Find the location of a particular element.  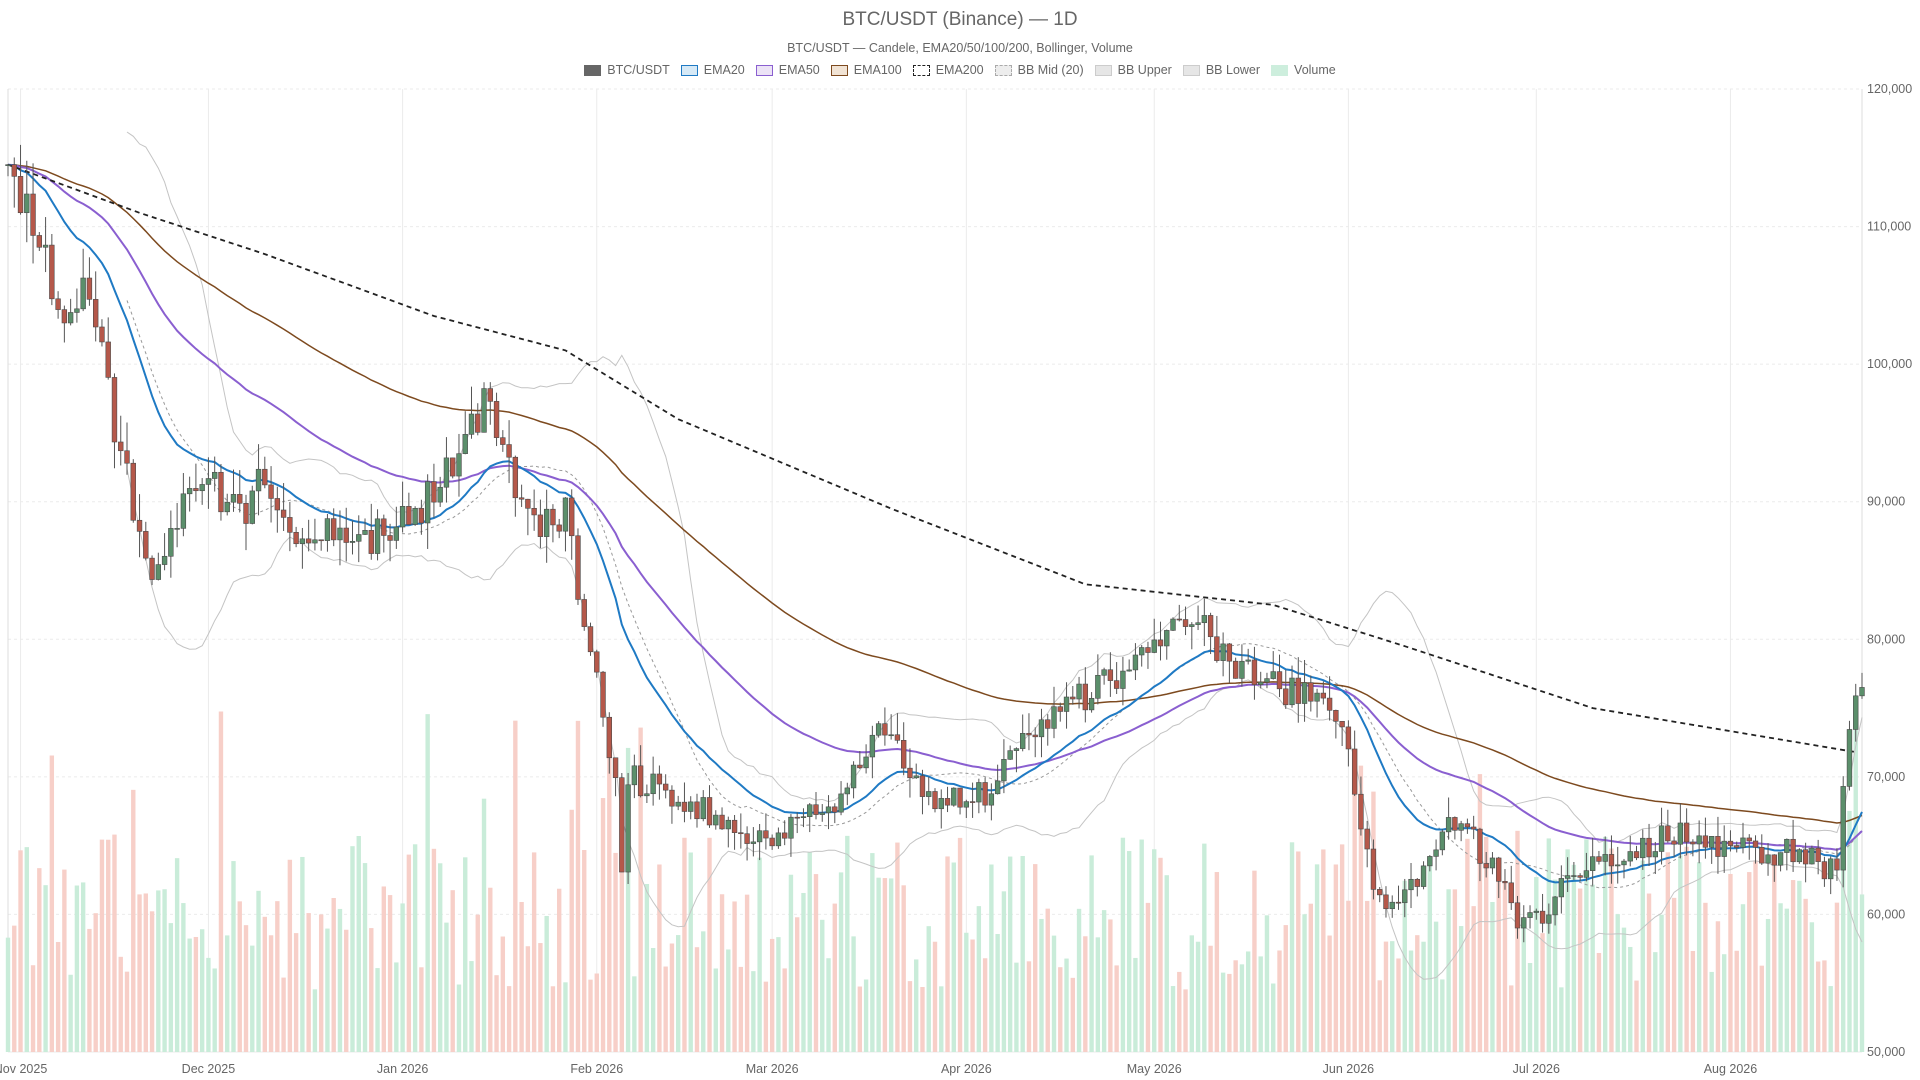

legend-item: EMA50 is located at coordinates (787, 70).